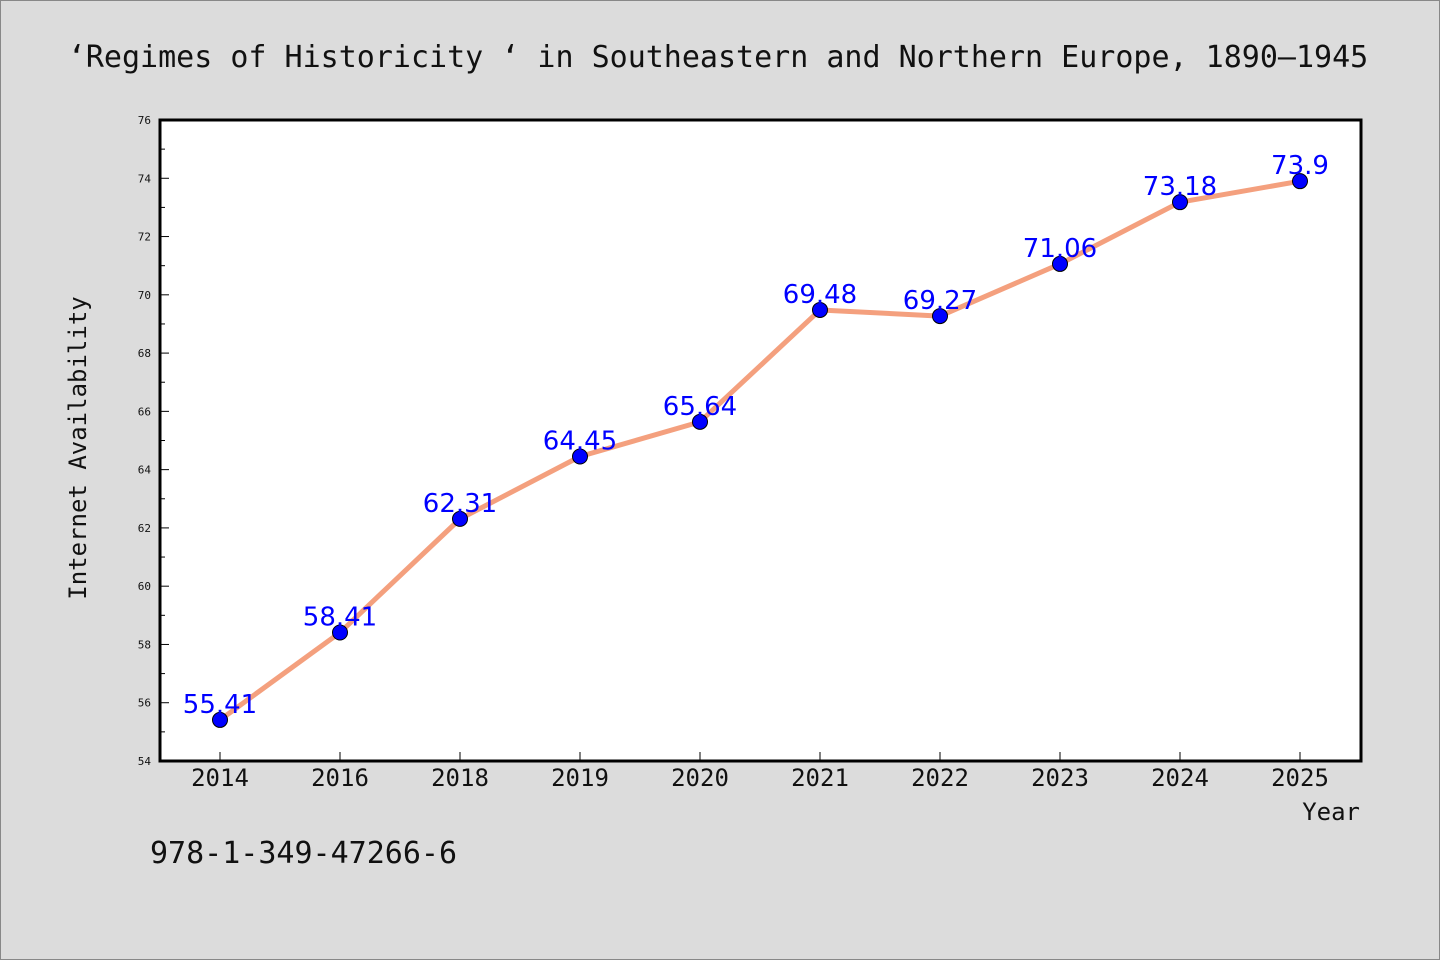 The width and height of the screenshot is (1440, 960). Describe the element at coordinates (340, 778) in the screenshot. I see `x-tick-label: 2016` at that location.